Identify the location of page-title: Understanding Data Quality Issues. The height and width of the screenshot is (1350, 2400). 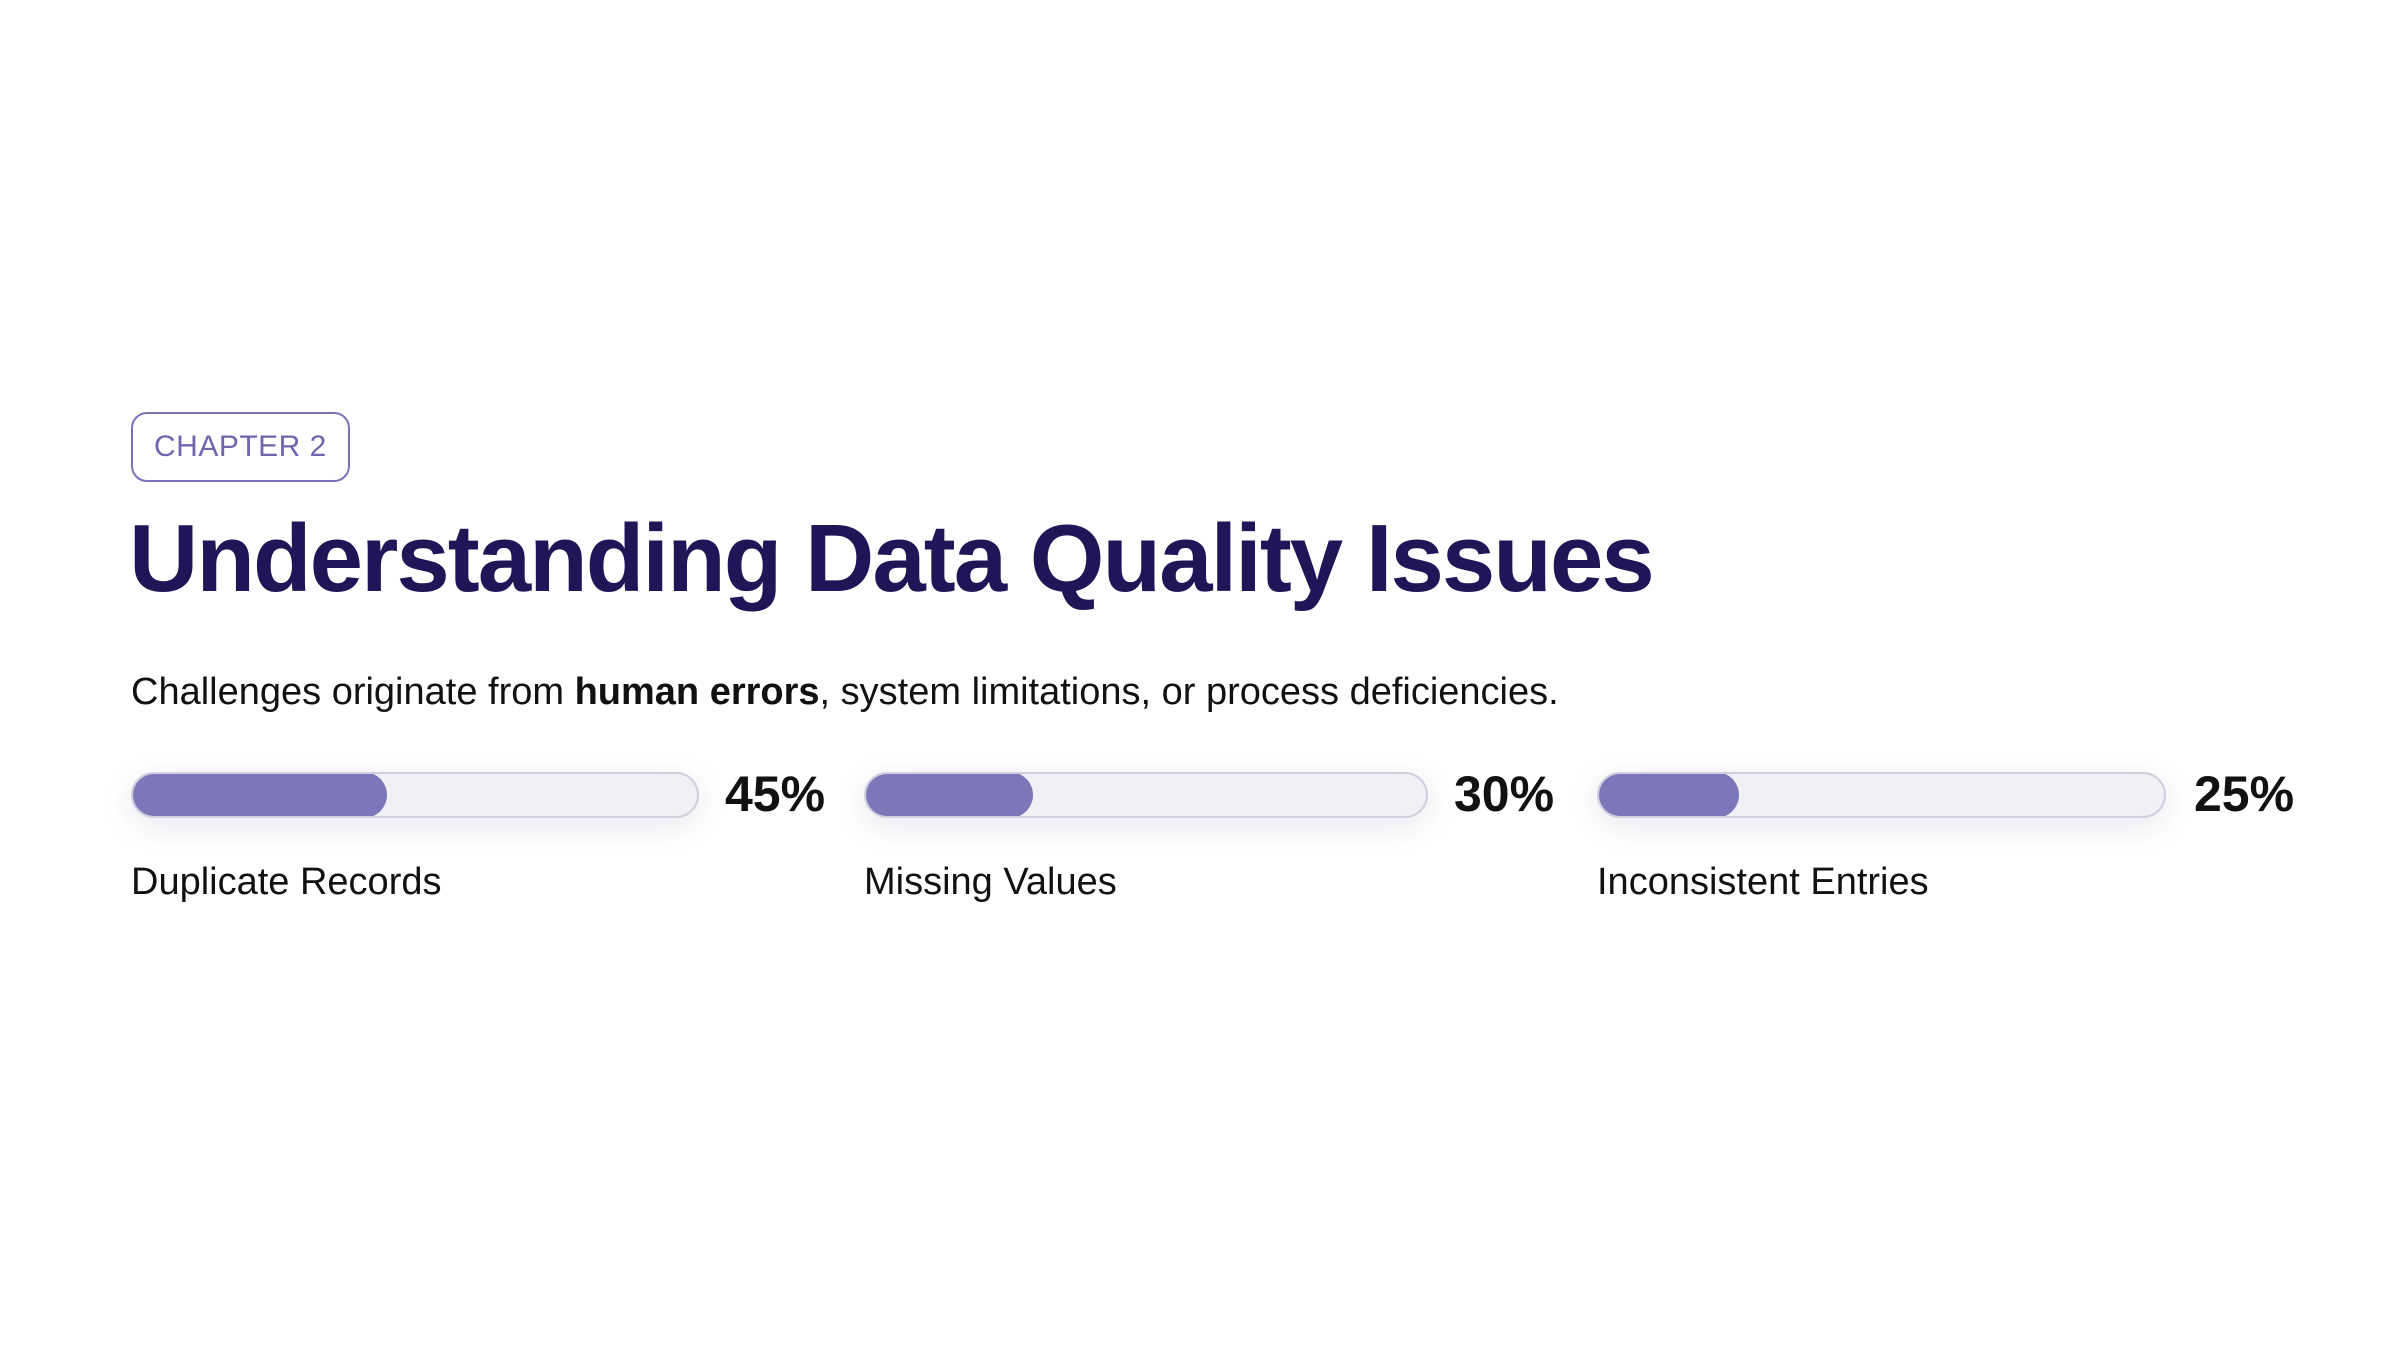
(892, 558).